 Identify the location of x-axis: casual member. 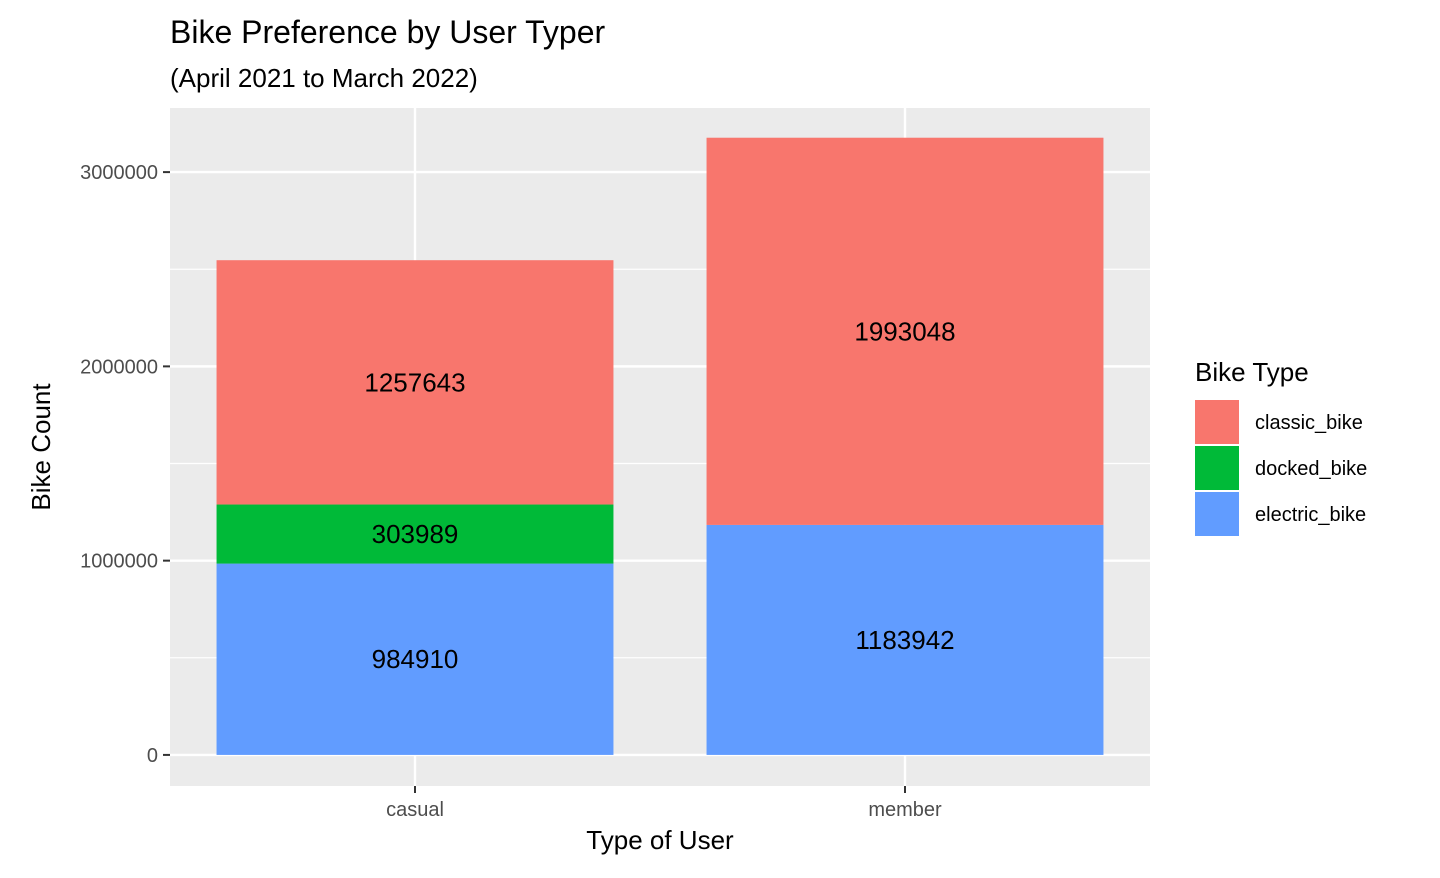
(664, 803).